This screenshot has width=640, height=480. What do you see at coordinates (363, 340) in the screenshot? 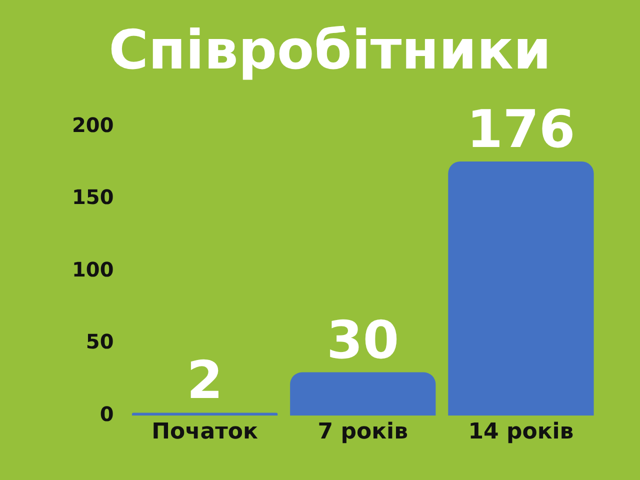
I see `data-label: 30` at bounding box center [363, 340].